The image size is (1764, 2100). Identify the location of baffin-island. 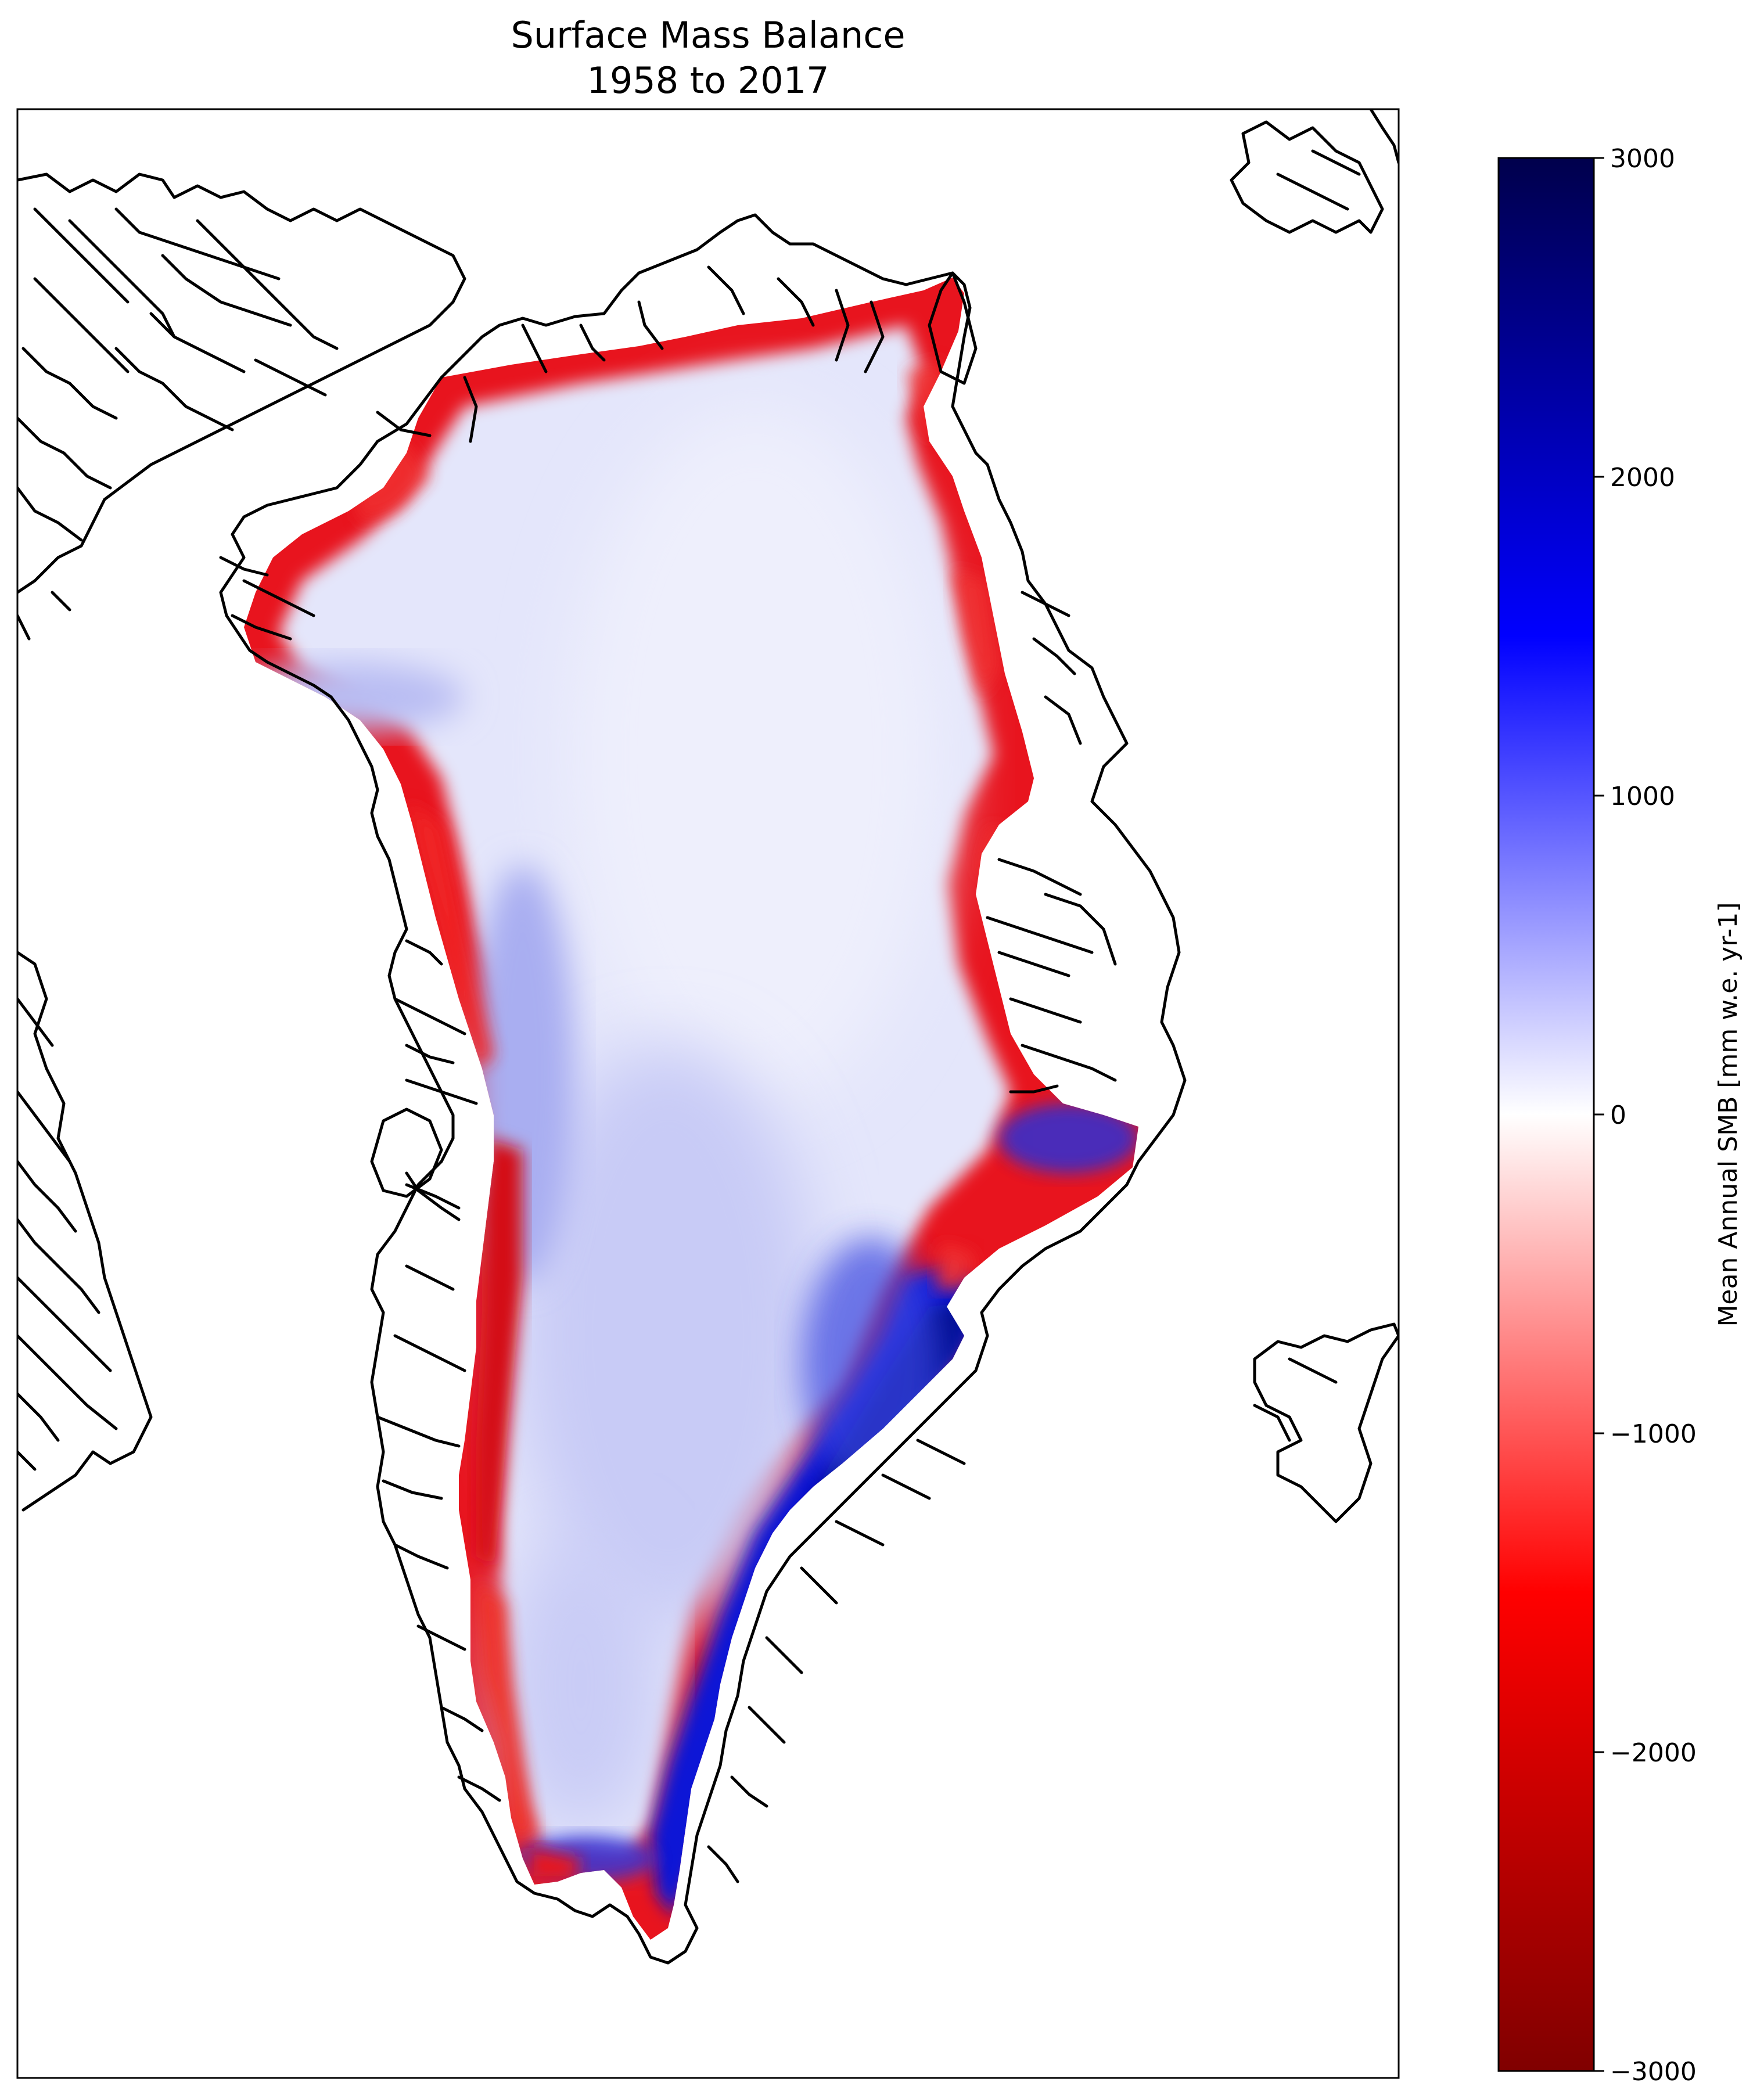
(85, 1231).